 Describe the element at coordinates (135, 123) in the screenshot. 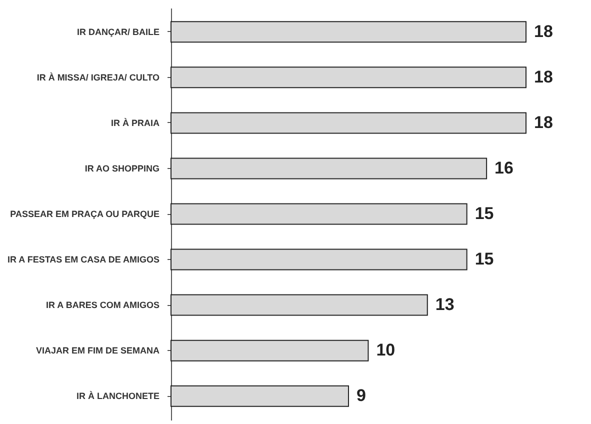

I see `y-tick-label: IR À PRAIA` at that location.